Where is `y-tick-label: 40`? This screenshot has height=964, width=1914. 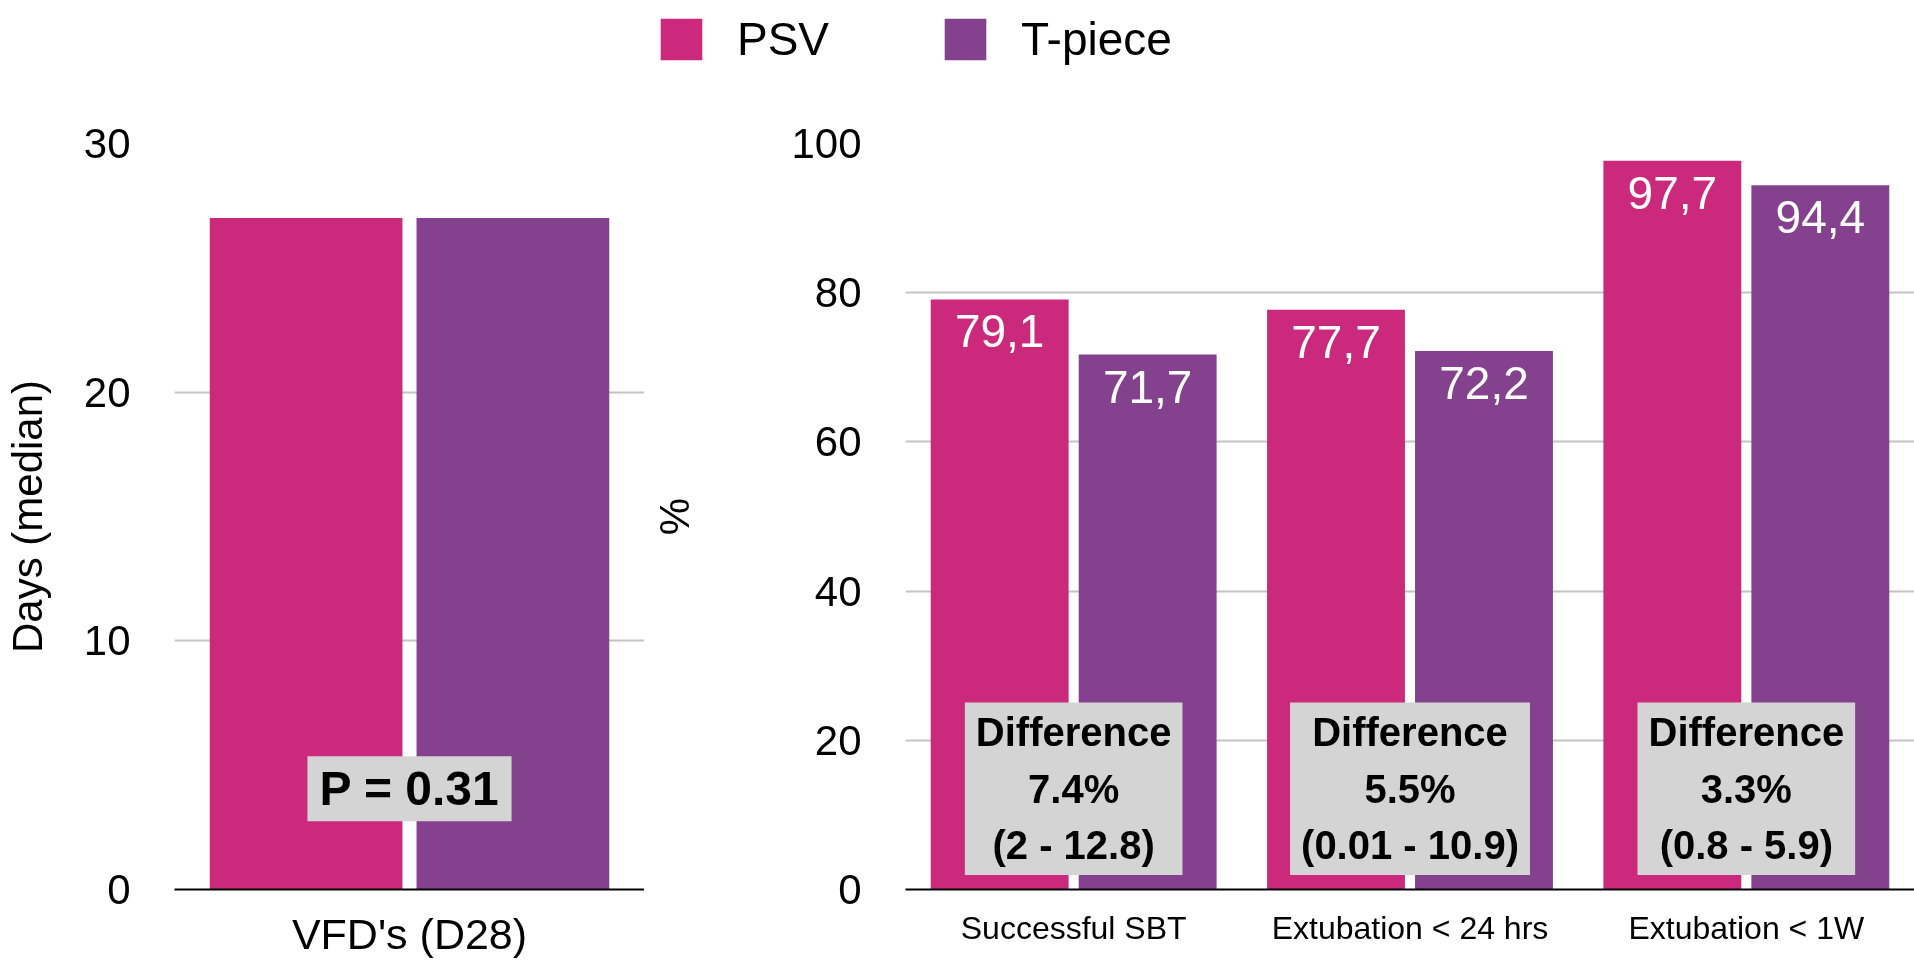 y-tick-label: 40 is located at coordinates (838, 591).